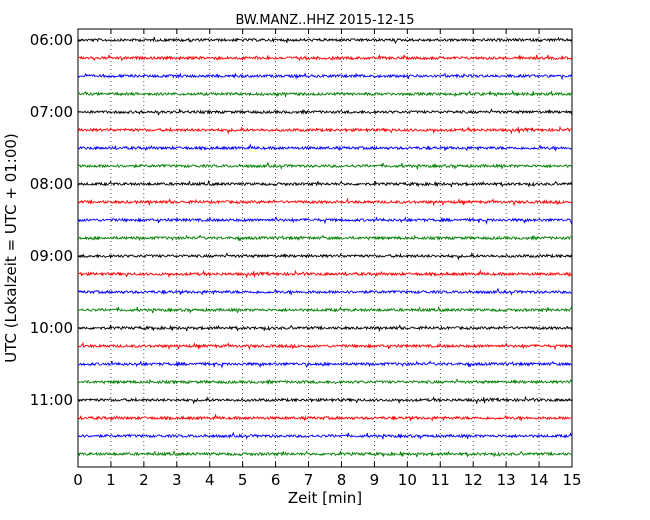 The width and height of the screenshot is (650, 520). I want to click on x-tick-label: 15, so click(571, 480).